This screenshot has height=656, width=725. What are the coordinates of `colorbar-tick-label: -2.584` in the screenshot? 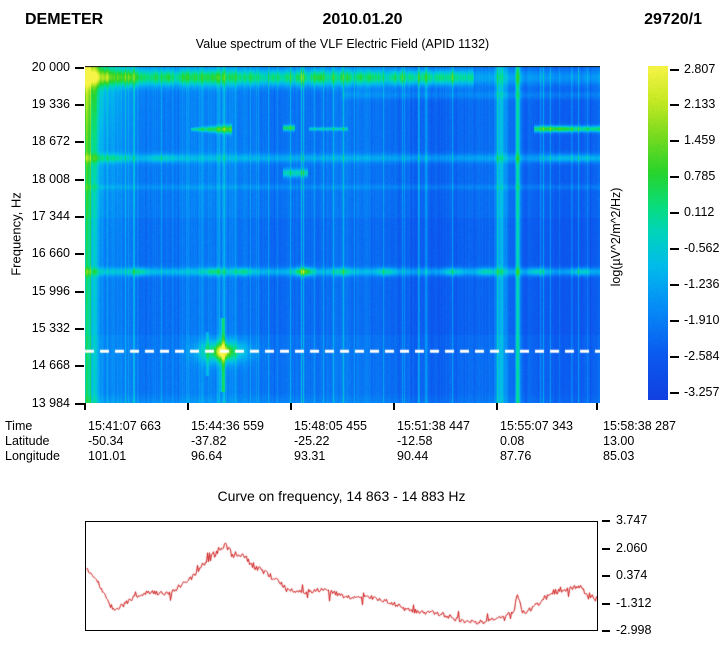 It's located at (702, 355).